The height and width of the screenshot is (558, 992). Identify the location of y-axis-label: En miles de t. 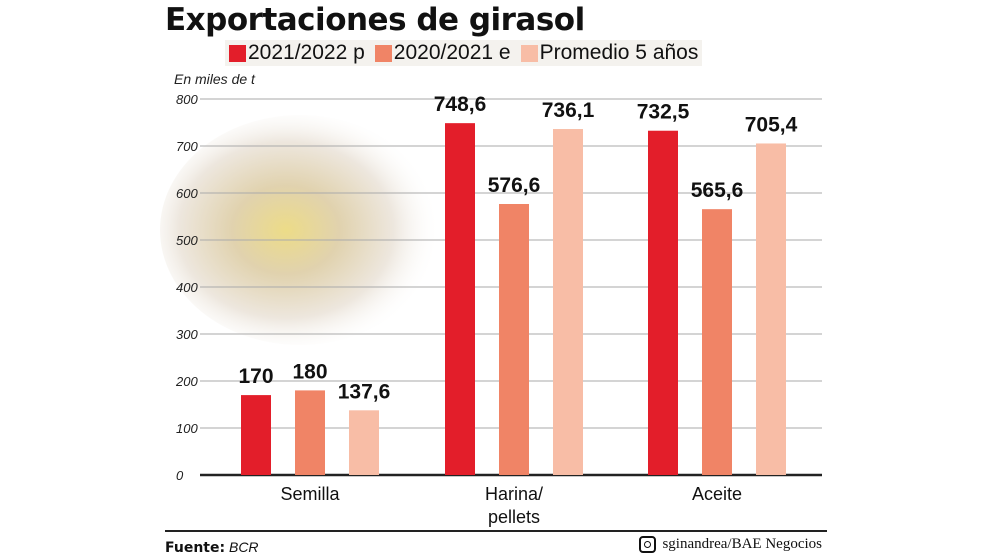
(214, 79).